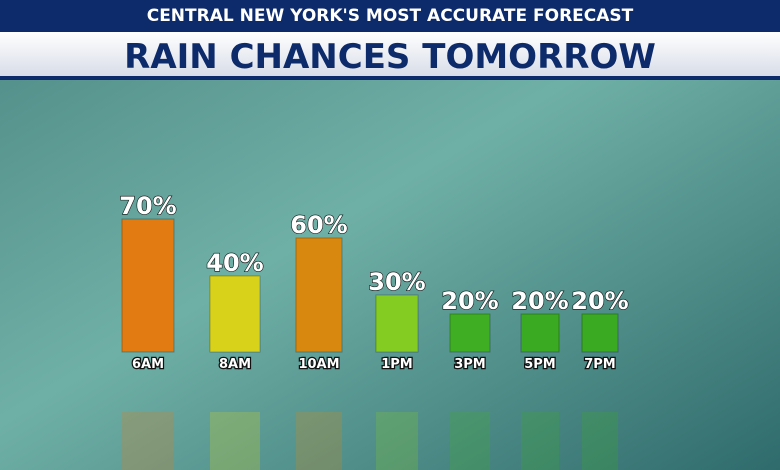 This screenshot has width=780, height=470. I want to click on x-tick-label: 5PM, so click(540, 364).